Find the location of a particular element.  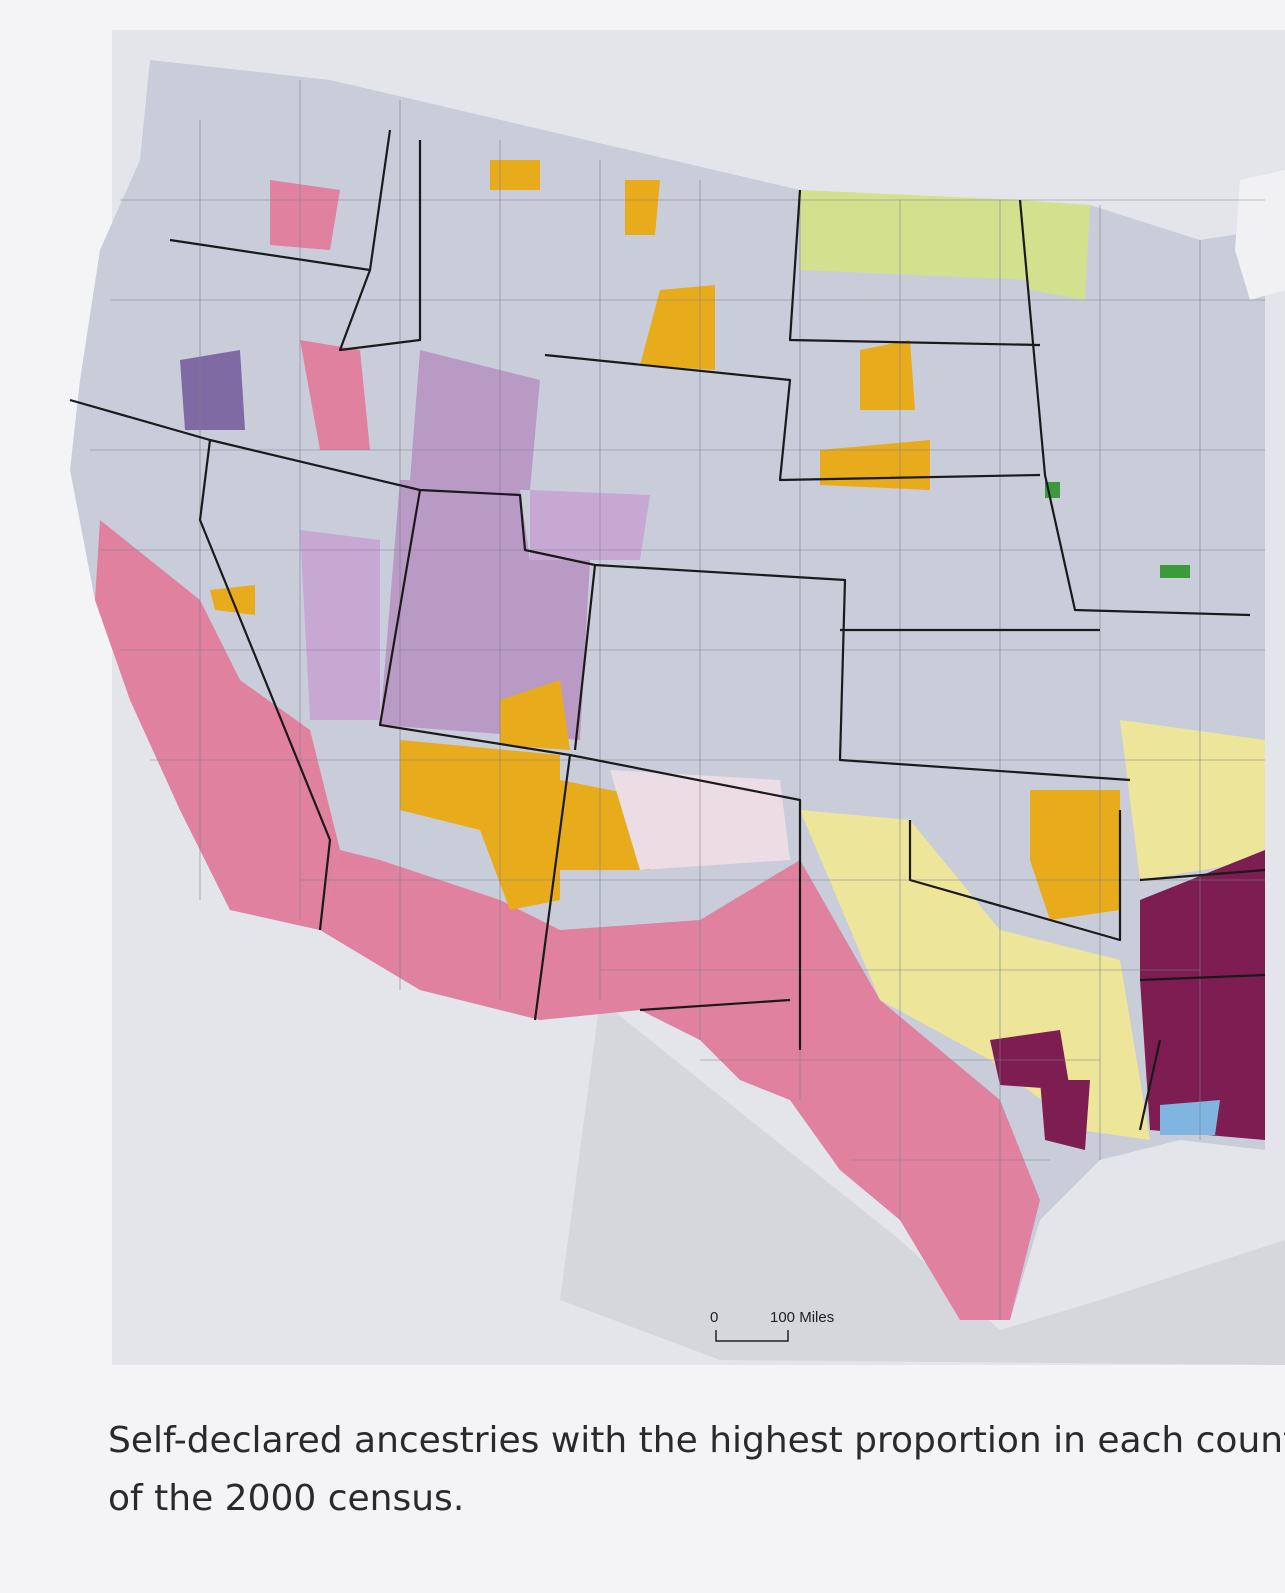

scale-label: 100 Miles is located at coordinates (802, 1317).